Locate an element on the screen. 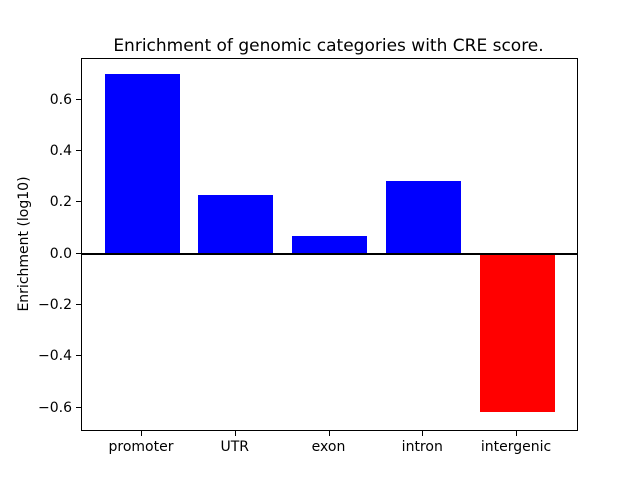 The height and width of the screenshot is (480, 640). y-tick-label: 0.6 is located at coordinates (60, 99).